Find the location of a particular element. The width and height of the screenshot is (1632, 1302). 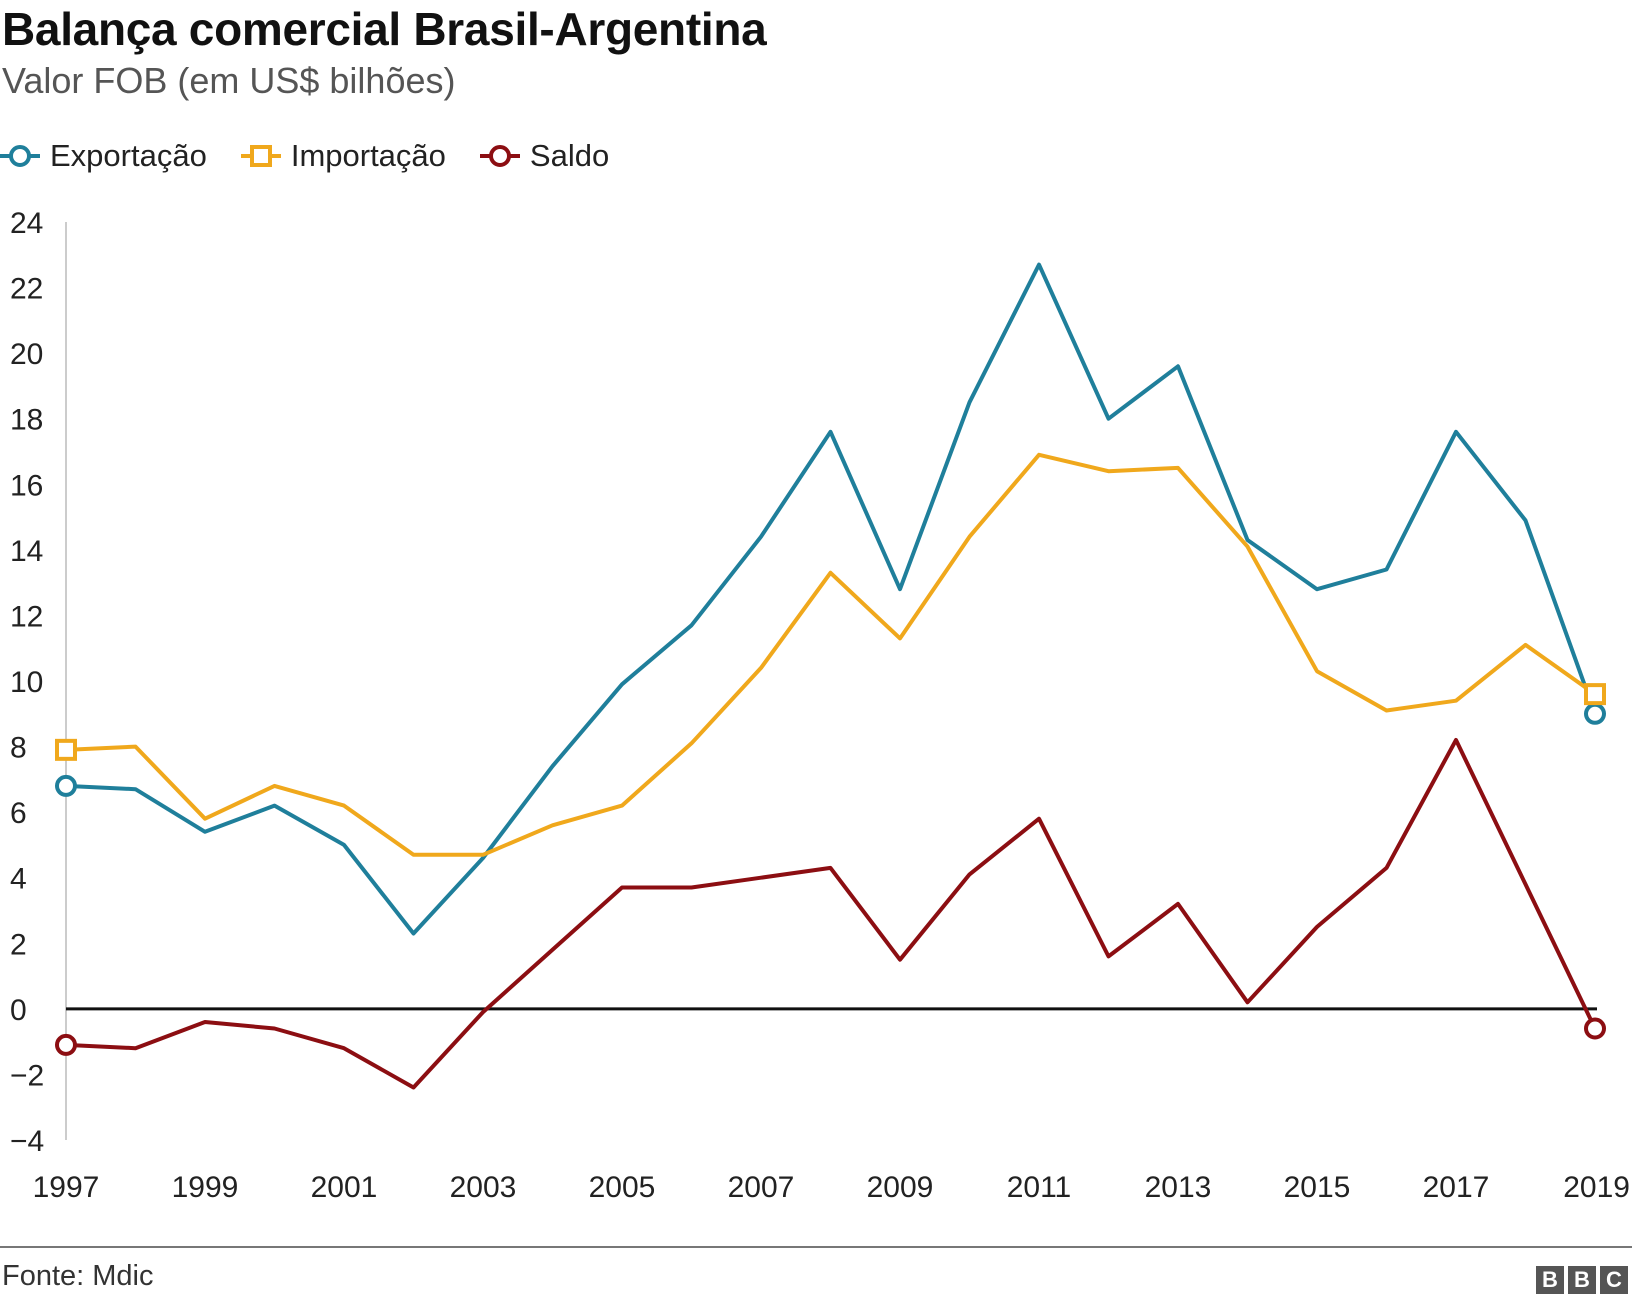

y-tick-label: 18 is located at coordinates (26, 420).